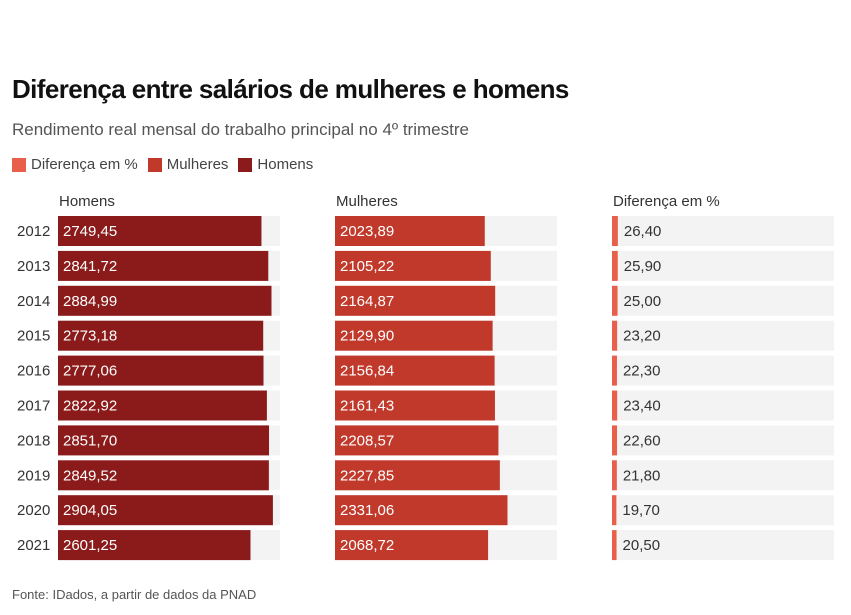 This screenshot has height=615, width=851. Describe the element at coordinates (33, 510) in the screenshot. I see `year-label-2020: 2020` at that location.